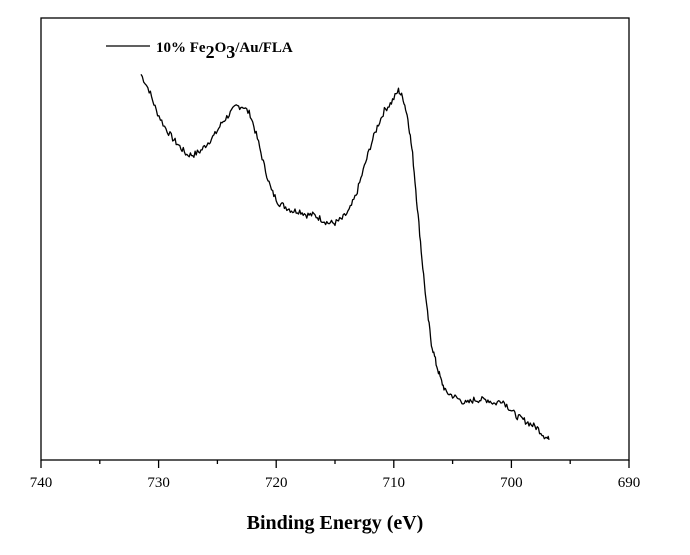 The width and height of the screenshot is (690, 555). Describe the element at coordinates (263, 48) in the screenshot. I see `legend-label-tail: /Au/FLA` at that location.